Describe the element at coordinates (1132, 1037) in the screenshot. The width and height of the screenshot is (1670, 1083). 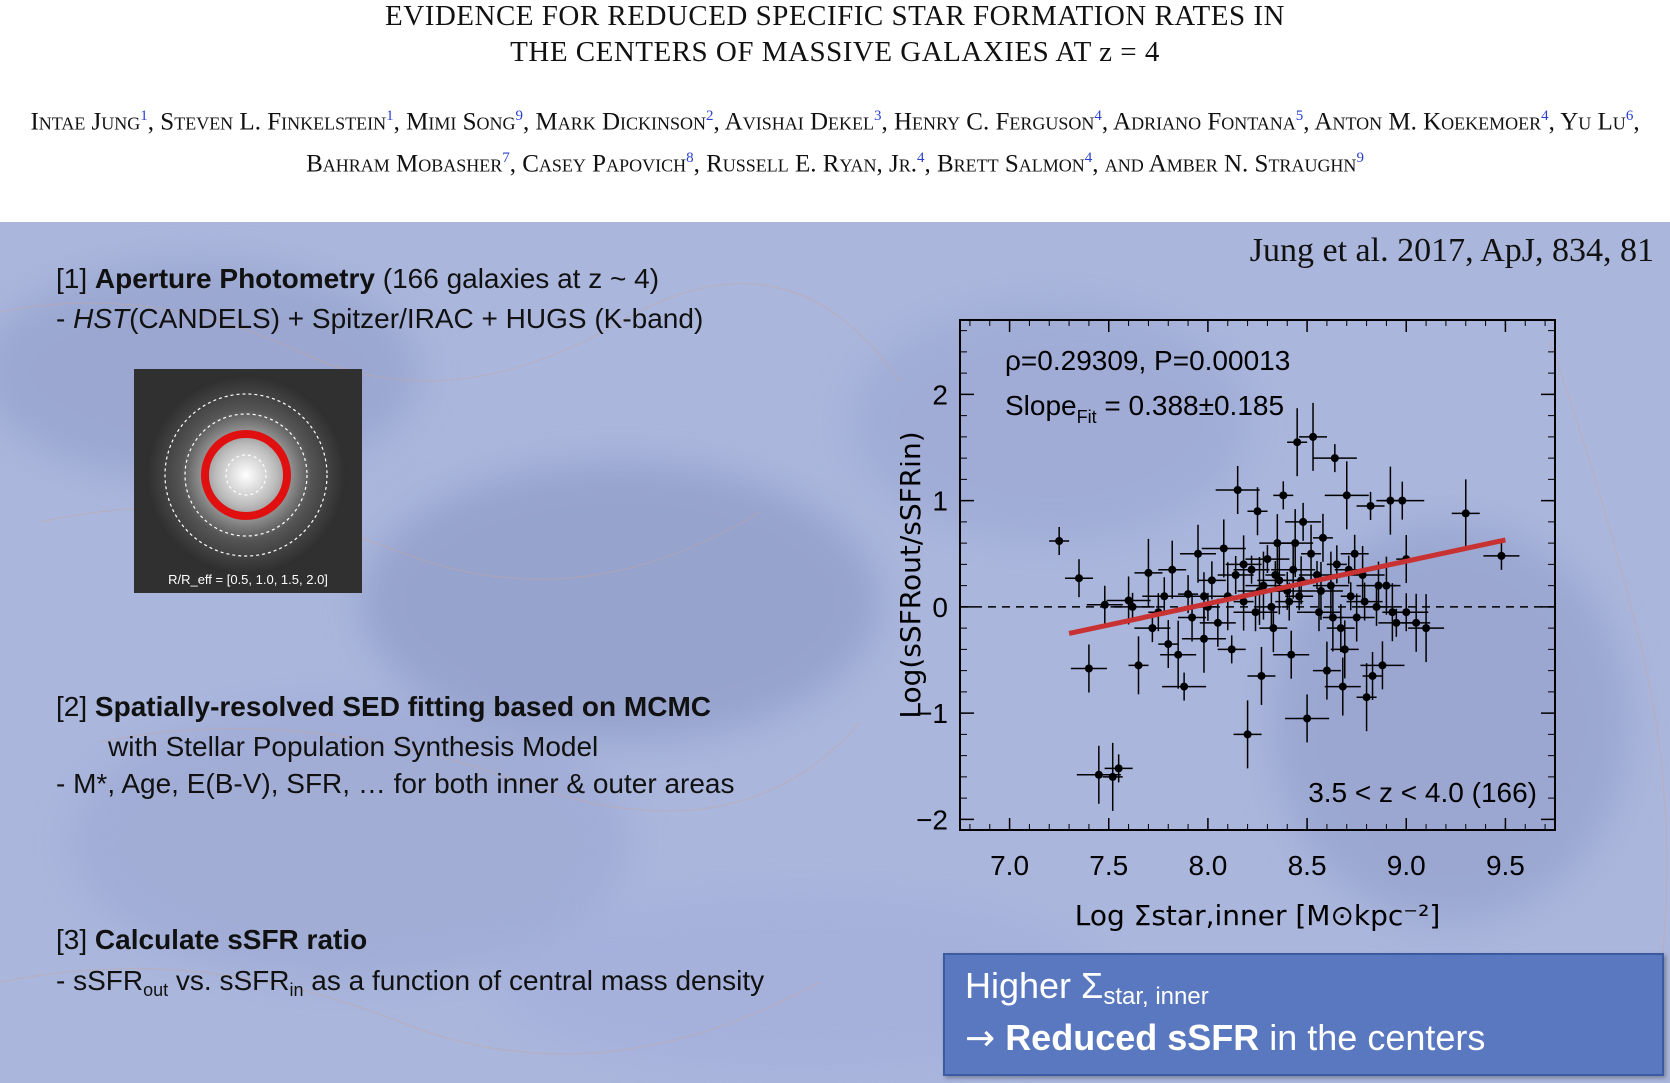
I see `callout-bold: Reduced sSFR` at that location.